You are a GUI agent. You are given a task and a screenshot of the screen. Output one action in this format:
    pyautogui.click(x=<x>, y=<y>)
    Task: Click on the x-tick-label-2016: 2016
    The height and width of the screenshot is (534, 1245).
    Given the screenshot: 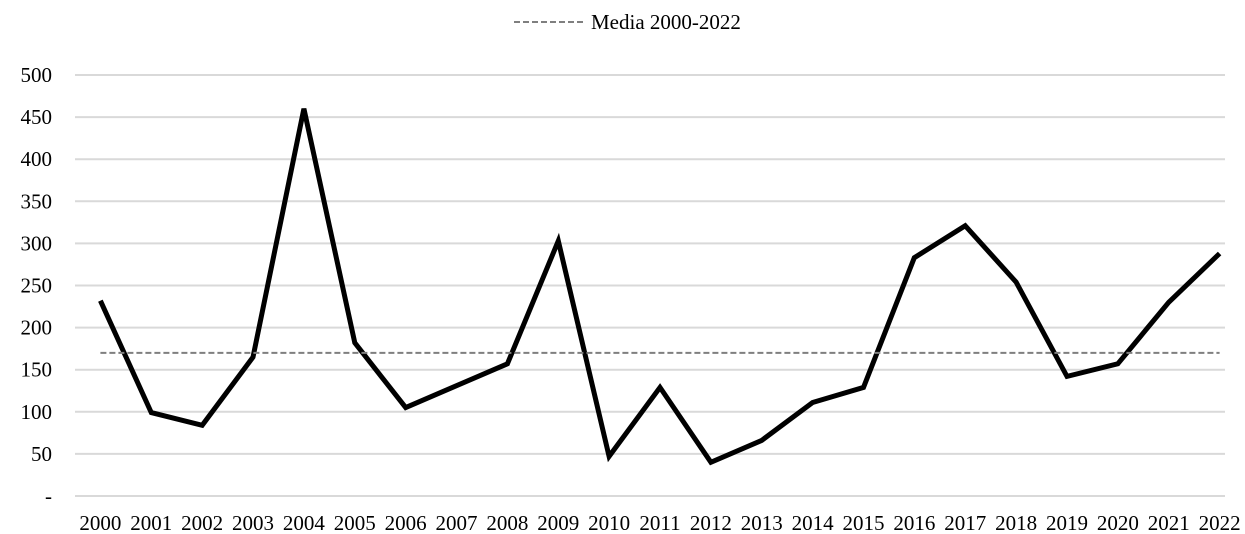 What is the action you would take?
    pyautogui.click(x=914, y=522)
    